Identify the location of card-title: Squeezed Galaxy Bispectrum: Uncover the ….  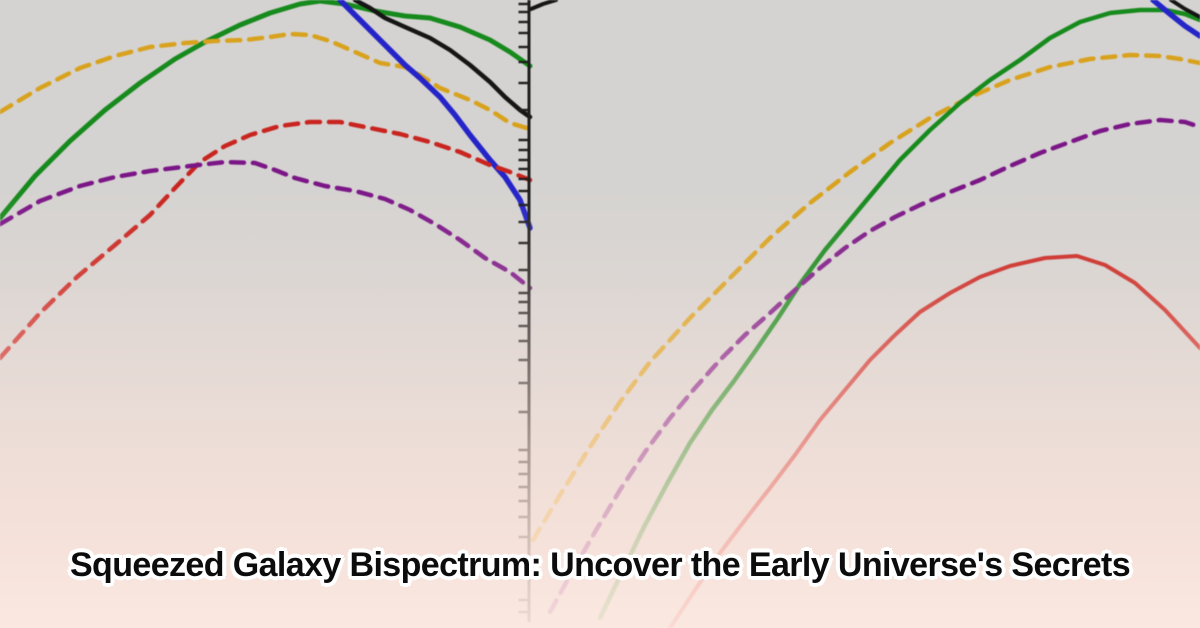
(600, 565).